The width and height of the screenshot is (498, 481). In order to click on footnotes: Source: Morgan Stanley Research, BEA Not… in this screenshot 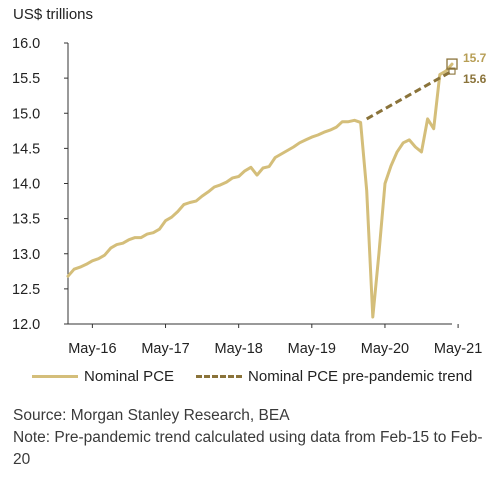, I will do `click(252, 438)`.